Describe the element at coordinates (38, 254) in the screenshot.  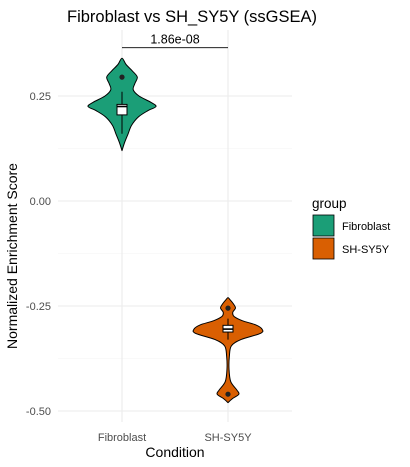
I see `y-axis-ticks: 0.25 0.00 -0.25 -0.50` at that location.